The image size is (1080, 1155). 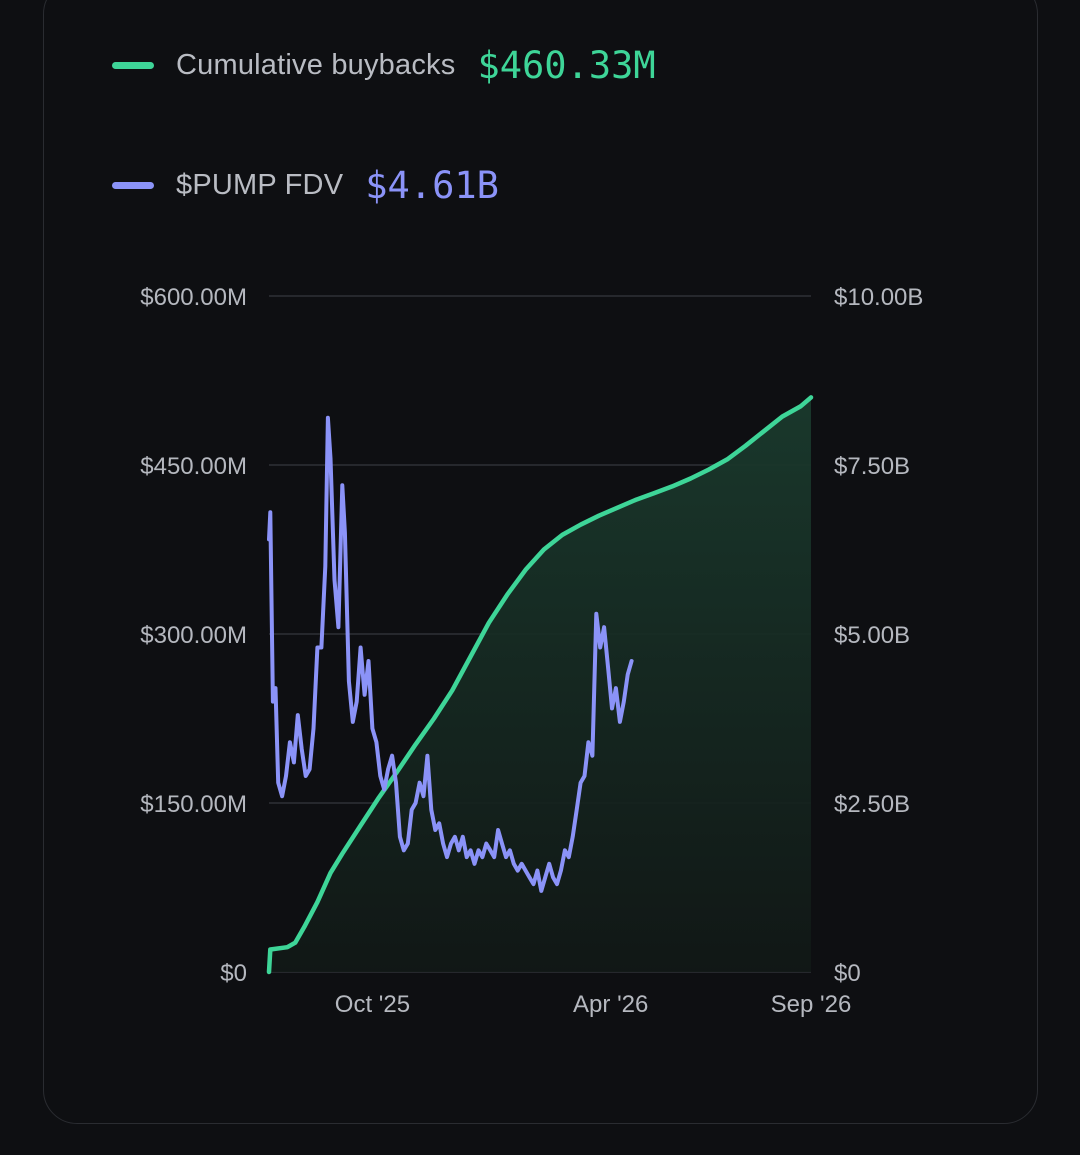 I want to click on legend-value-buybacks: $460.33M, so click(x=566, y=65).